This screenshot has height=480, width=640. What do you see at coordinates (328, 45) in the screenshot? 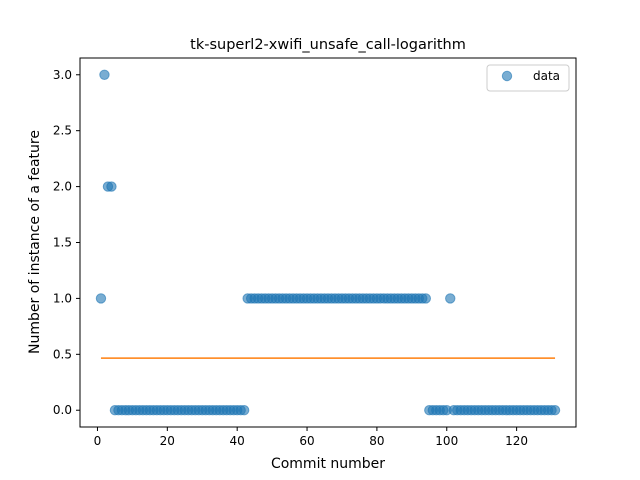
I see `chart-title: tk-superl2-xwifi_unsafe_call-logarithm` at bounding box center [328, 45].